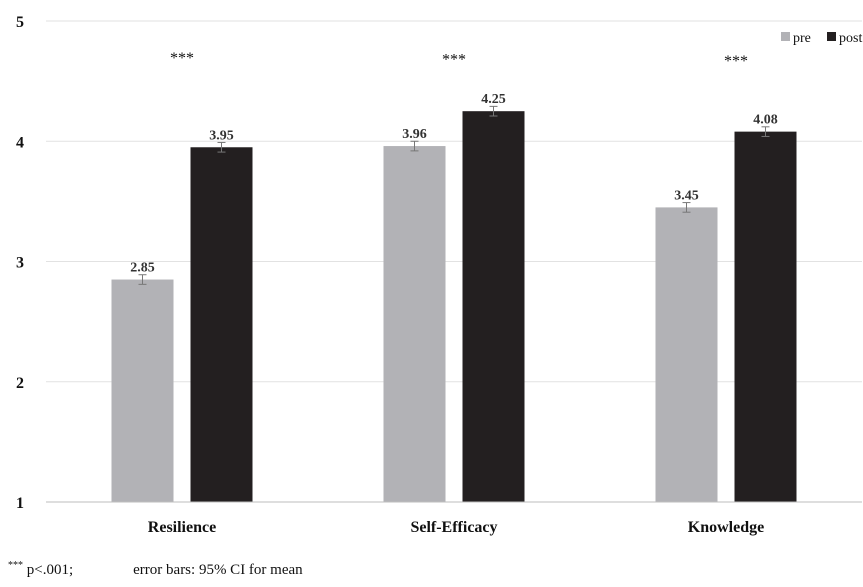 The width and height of the screenshot is (863, 587). I want to click on category-label: Self-Efficacy, so click(453, 527).